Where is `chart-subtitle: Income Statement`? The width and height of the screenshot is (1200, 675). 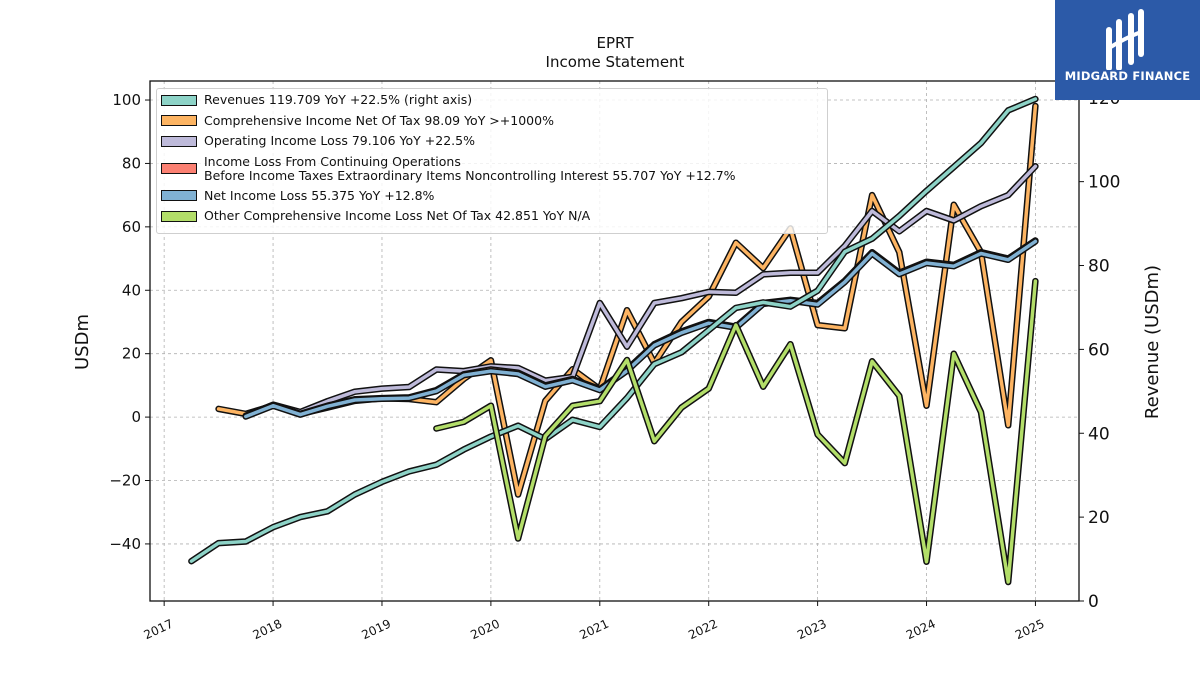 chart-subtitle: Income Statement is located at coordinates (615, 62).